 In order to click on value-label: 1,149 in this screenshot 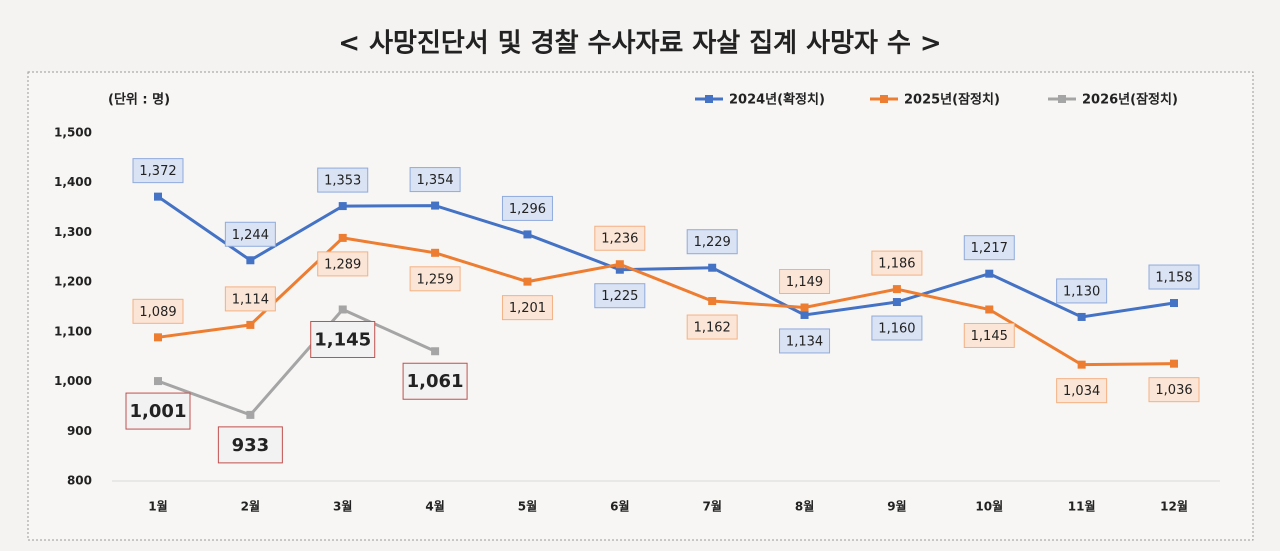, I will do `click(804, 282)`.